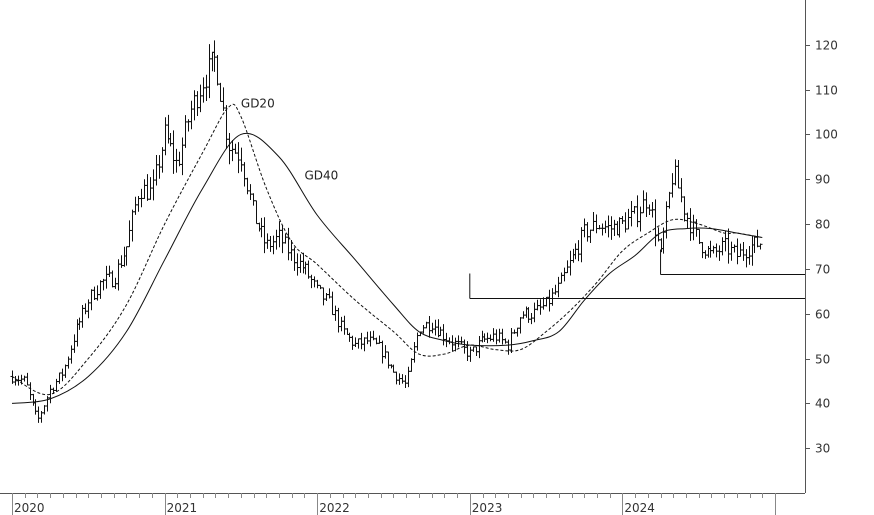 This screenshot has height=515, width=874. What do you see at coordinates (822, 180) in the screenshot?
I see `y-tick-label: 90` at bounding box center [822, 180].